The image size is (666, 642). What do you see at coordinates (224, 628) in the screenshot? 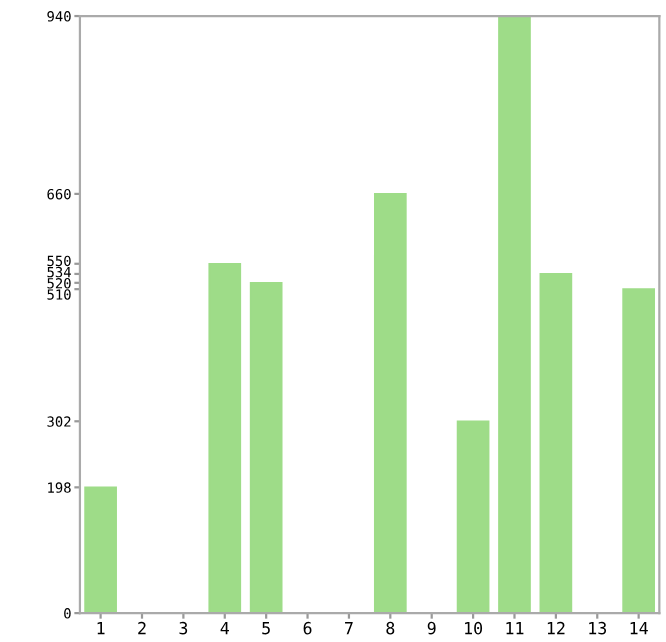
I see `x-tick-label: 4` at bounding box center [224, 628].